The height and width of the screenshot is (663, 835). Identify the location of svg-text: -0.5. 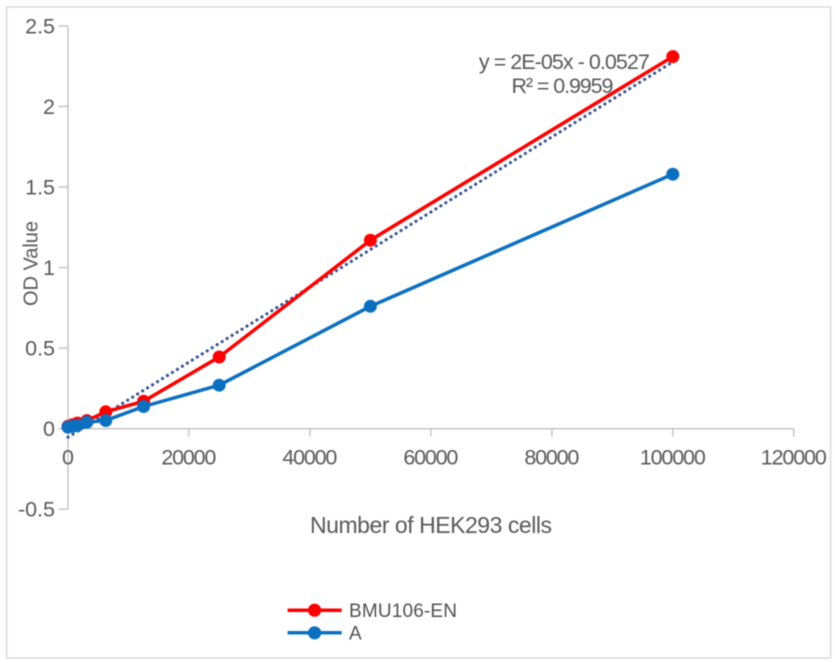
(36, 510).